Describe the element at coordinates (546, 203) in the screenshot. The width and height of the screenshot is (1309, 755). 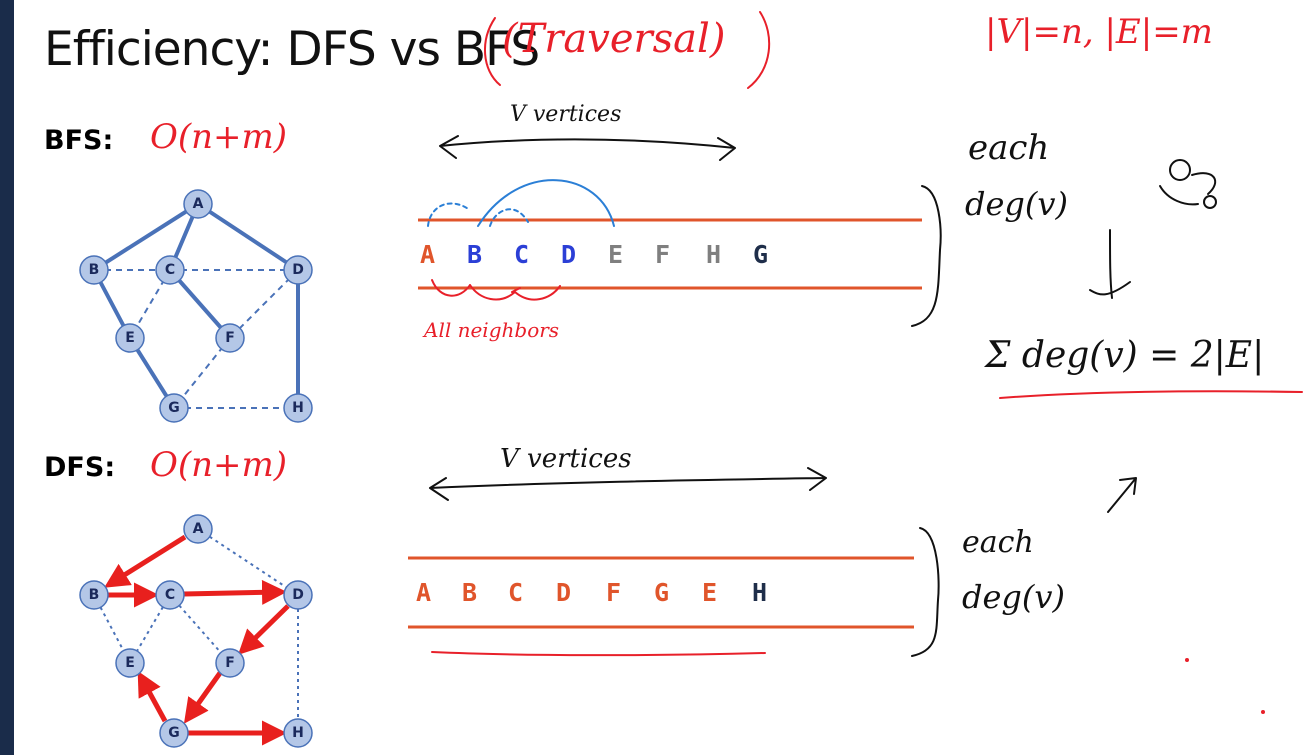
I see `bfs-visit-arc-be` at that location.